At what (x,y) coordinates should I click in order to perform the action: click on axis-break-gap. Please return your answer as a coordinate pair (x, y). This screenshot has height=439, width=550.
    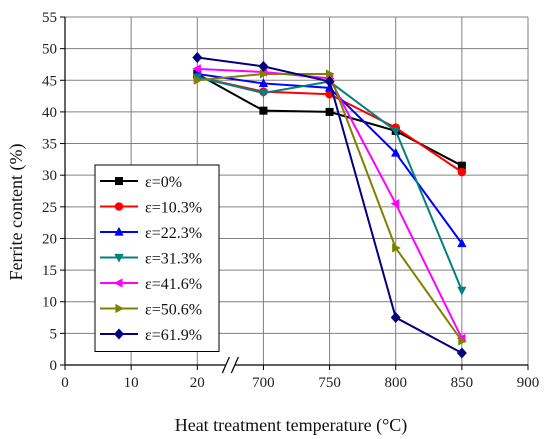
    Looking at the image, I should click on (230, 365).